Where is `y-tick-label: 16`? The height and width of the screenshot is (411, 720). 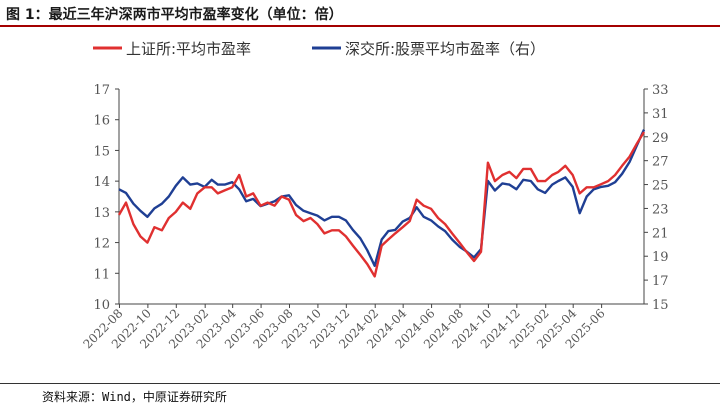
y-tick-label: 16 is located at coordinates (101, 121).